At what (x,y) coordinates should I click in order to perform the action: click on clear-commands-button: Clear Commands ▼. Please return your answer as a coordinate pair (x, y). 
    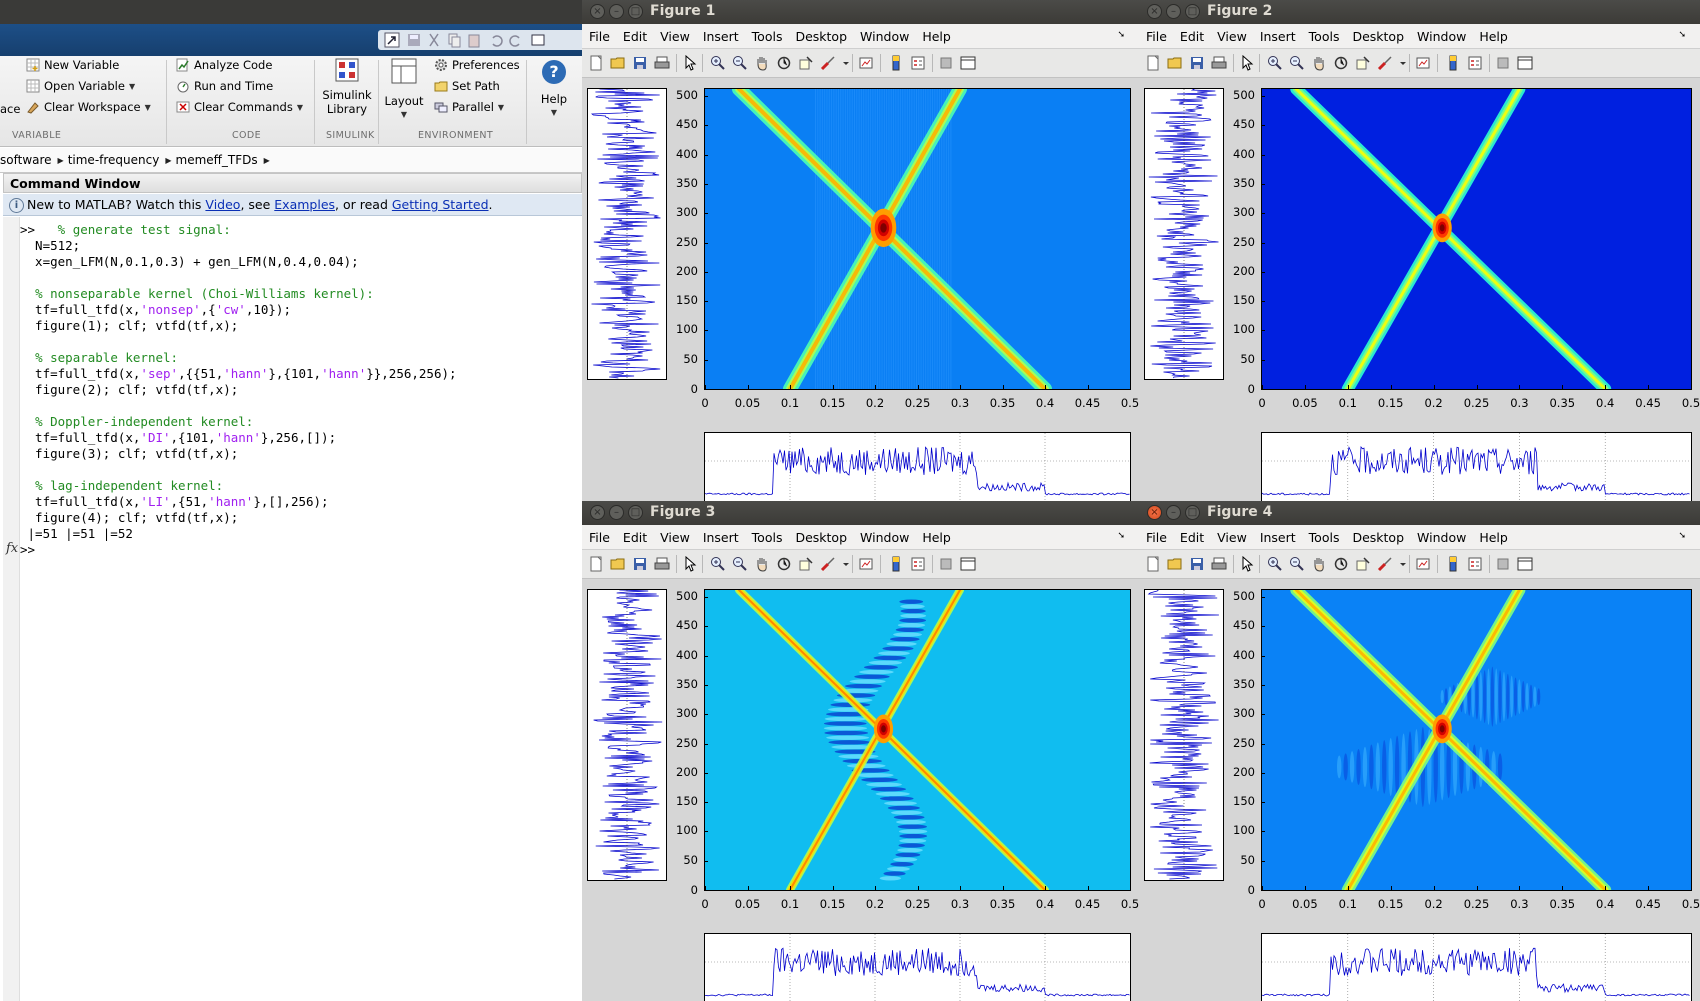
    Looking at the image, I should click on (239, 107).